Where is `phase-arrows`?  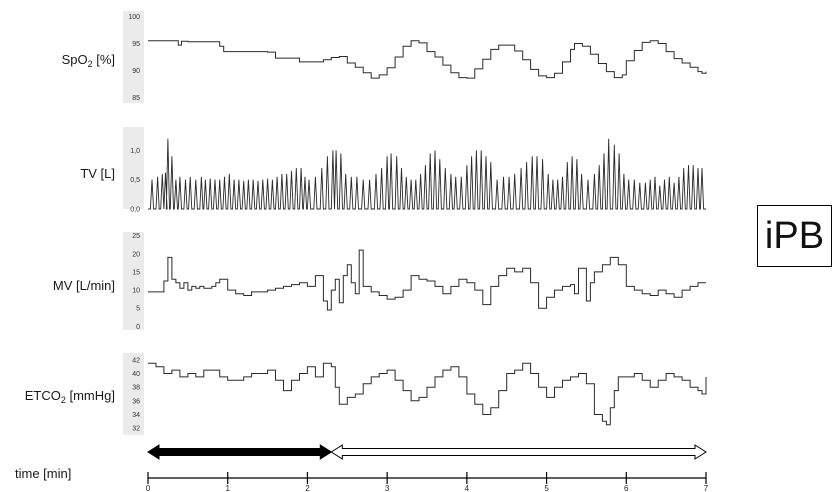
phase-arrows is located at coordinates (427, 452).